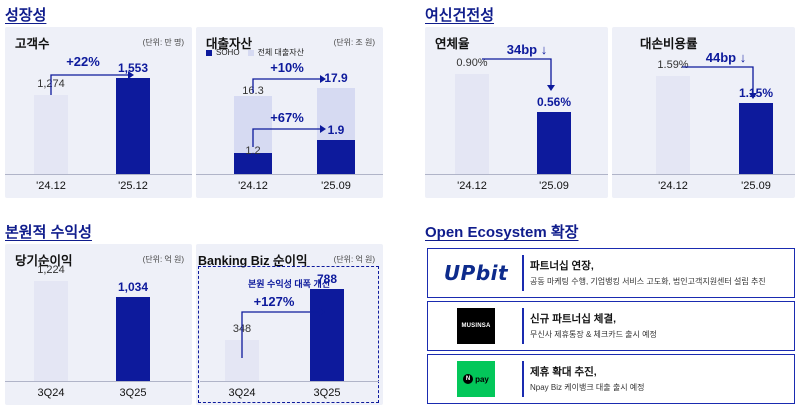 The height and width of the screenshot is (407, 800). I want to click on customers-unit: (단위: 만 명), so click(163, 42).